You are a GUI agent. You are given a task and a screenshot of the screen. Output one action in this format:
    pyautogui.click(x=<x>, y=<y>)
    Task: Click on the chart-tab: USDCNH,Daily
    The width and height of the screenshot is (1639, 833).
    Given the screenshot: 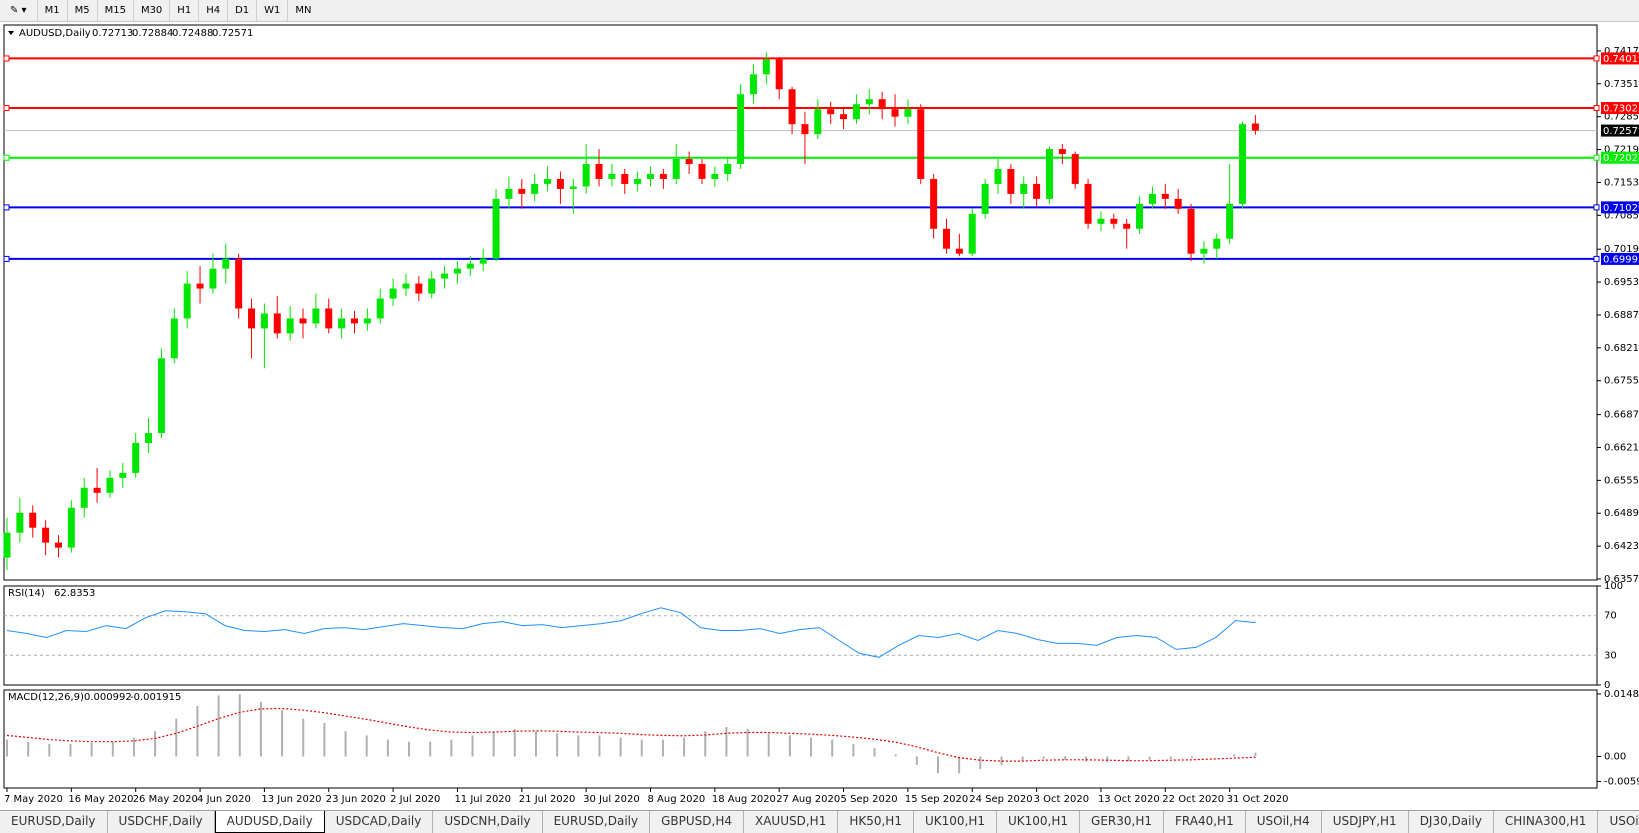 What is the action you would take?
    pyautogui.click(x=488, y=822)
    